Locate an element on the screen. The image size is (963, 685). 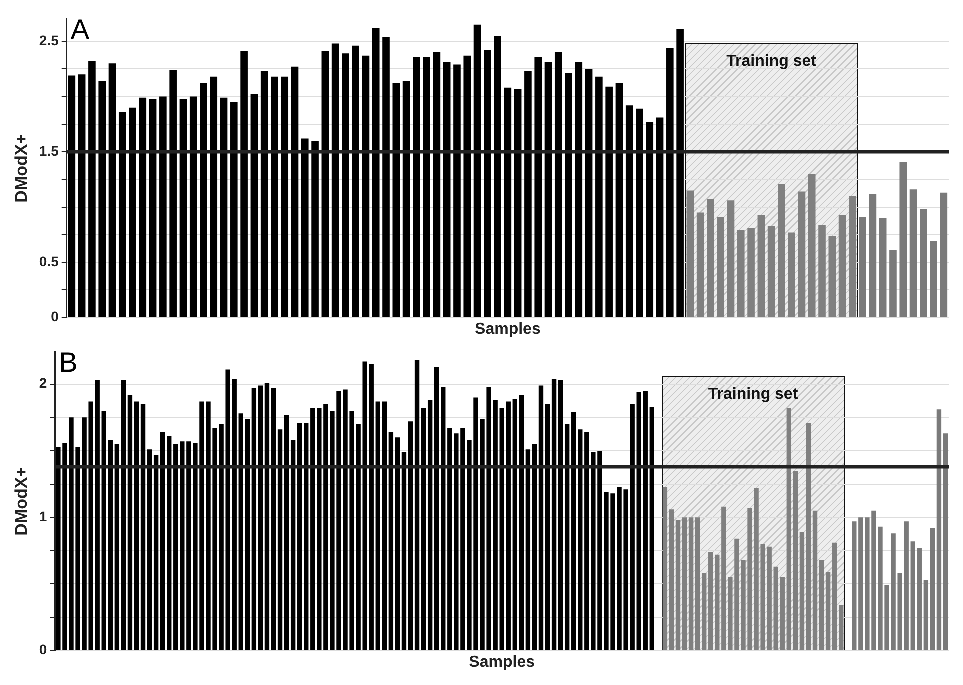
y-tick-label: 2.5 is located at coordinates (49, 40).